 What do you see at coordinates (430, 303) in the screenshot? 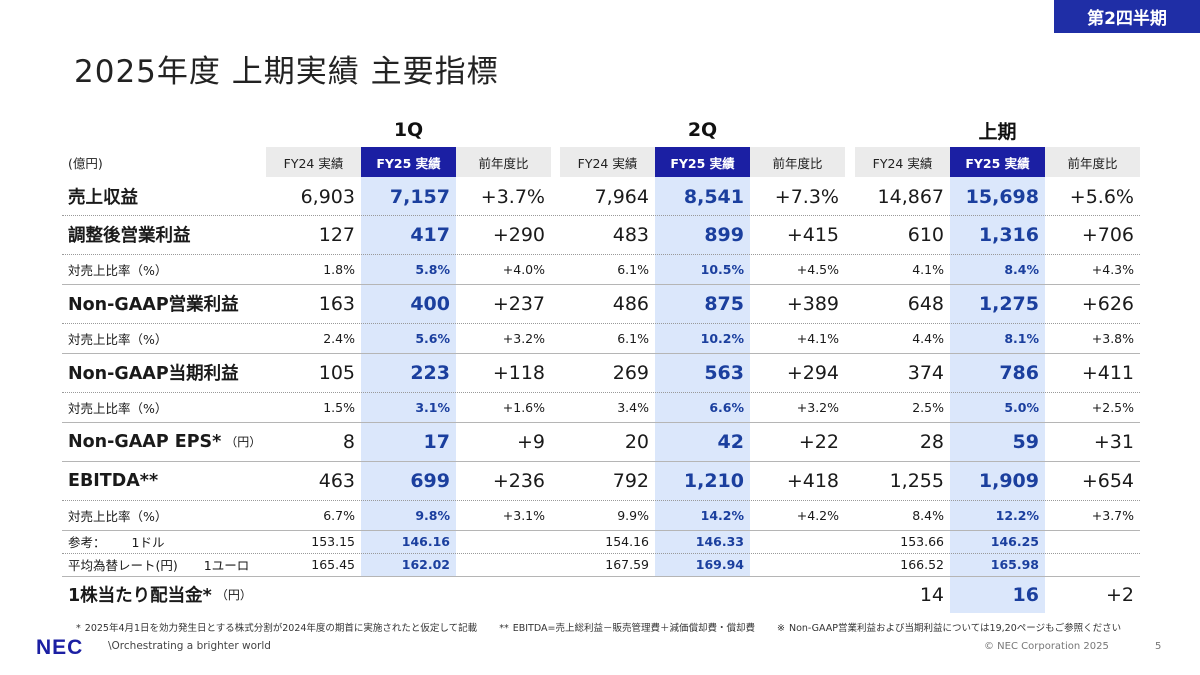
I see `table-cell: 400` at bounding box center [430, 303].